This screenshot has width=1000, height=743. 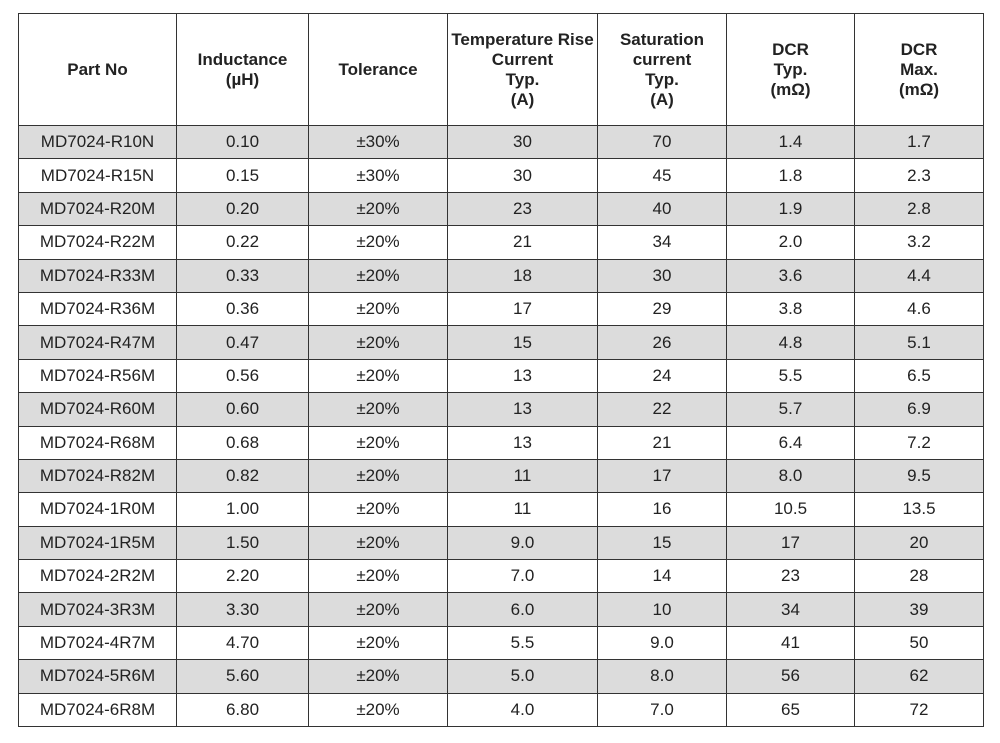 What do you see at coordinates (522, 576) in the screenshot?
I see `cell-temp-rise-current: 7.0` at bounding box center [522, 576].